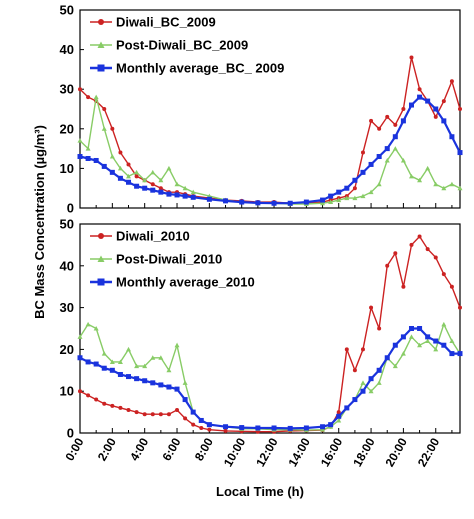 The width and height of the screenshot is (474, 519). I want to click on y-tick-label: 40, so click(67, 49).